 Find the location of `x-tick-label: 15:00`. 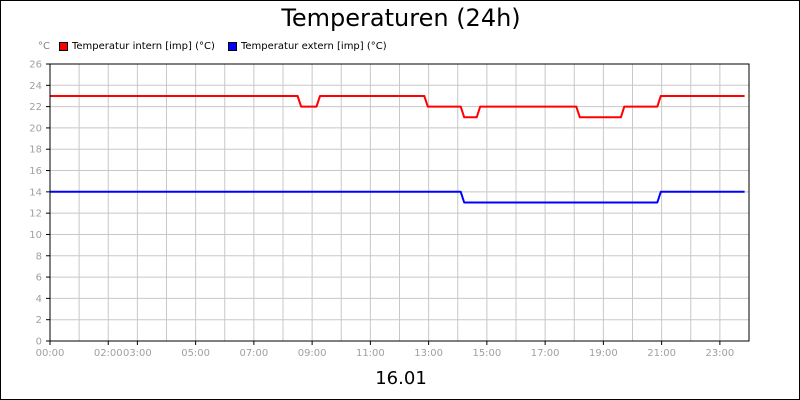

x-tick-label: 15:00 is located at coordinates (486, 353).